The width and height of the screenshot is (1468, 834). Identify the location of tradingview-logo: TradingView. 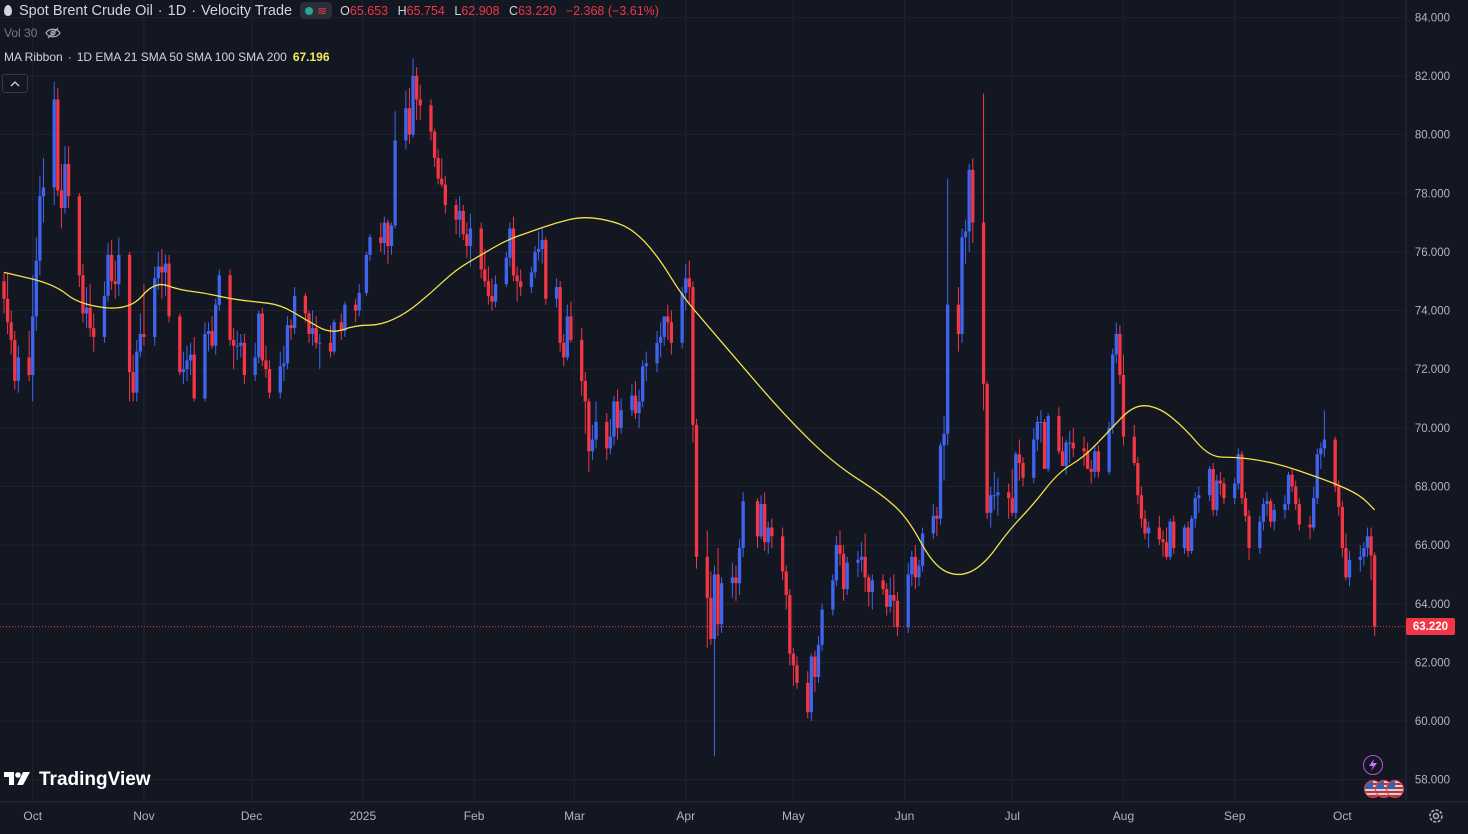
(77, 780).